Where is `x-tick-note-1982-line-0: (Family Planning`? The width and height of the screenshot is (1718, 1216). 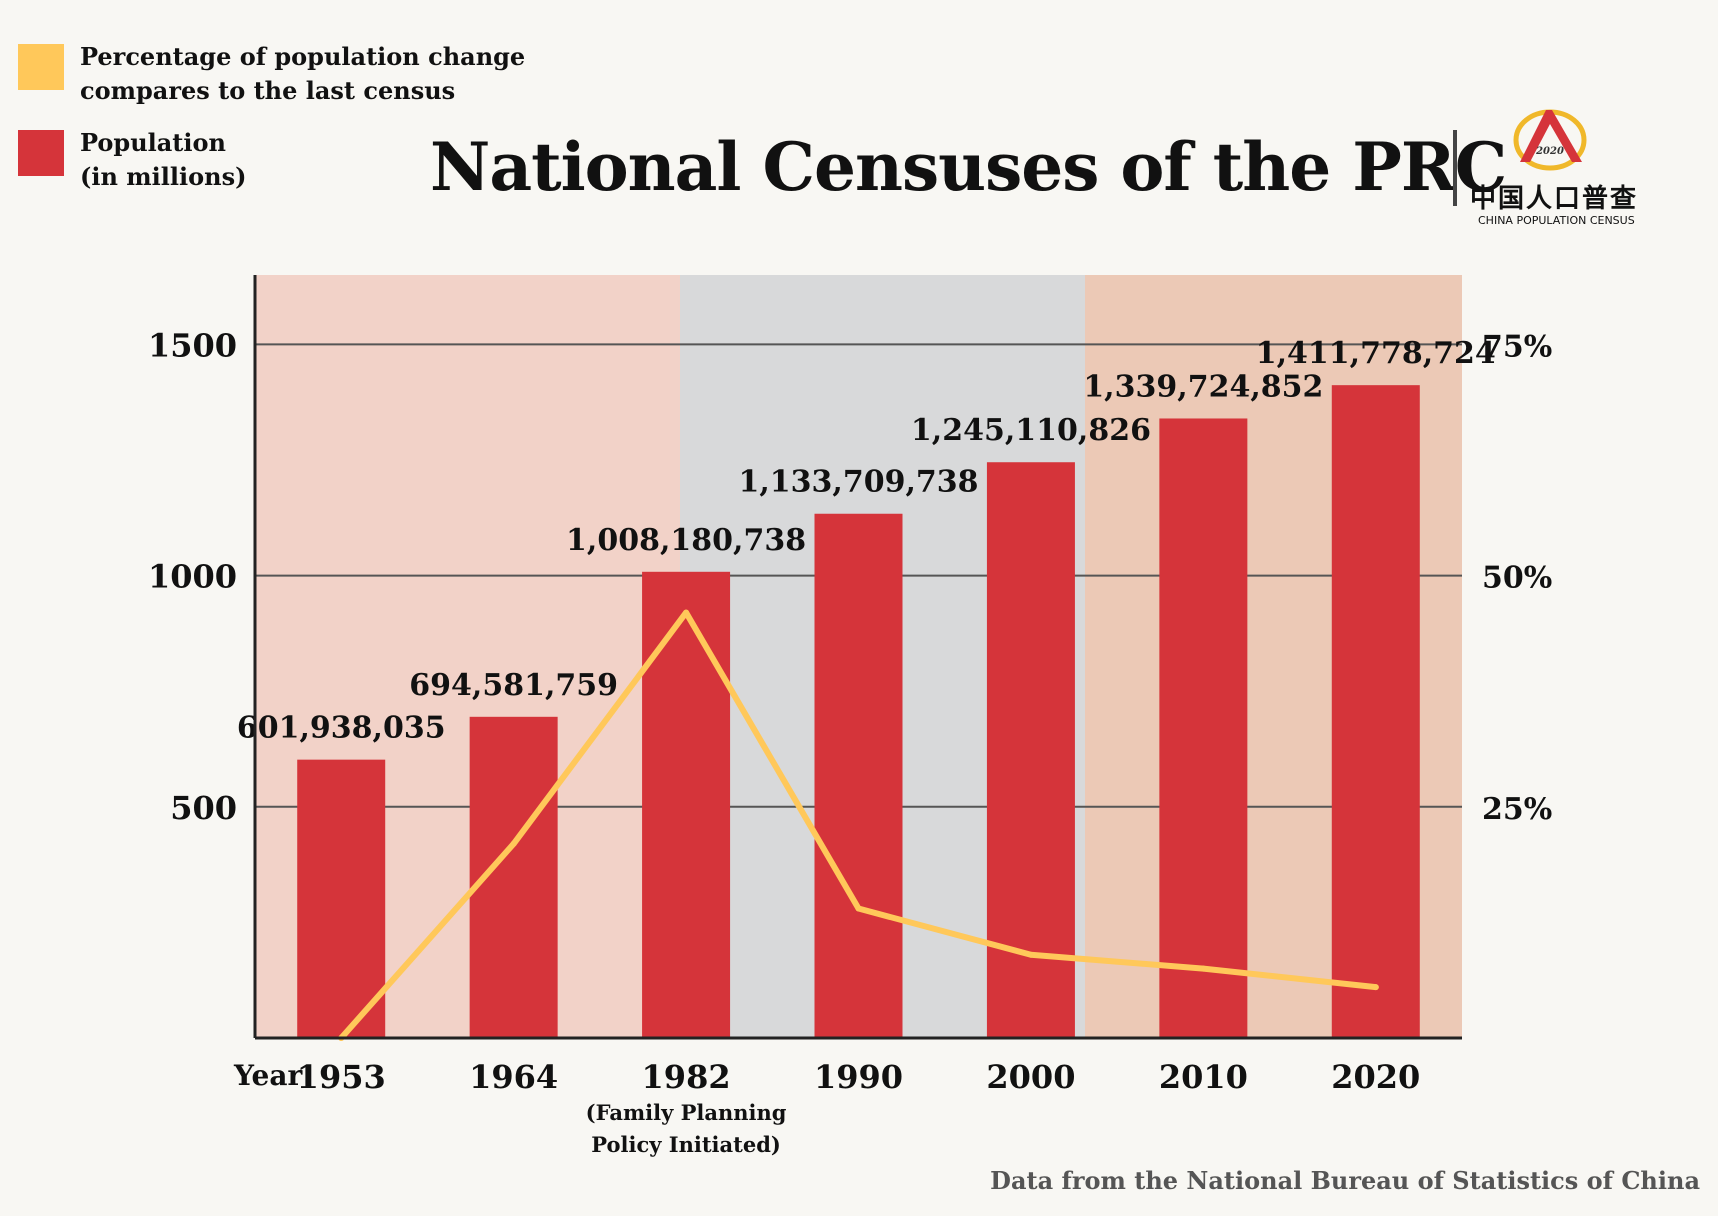 x-tick-note-1982-line-0: (Family Planning is located at coordinates (686, 1112).